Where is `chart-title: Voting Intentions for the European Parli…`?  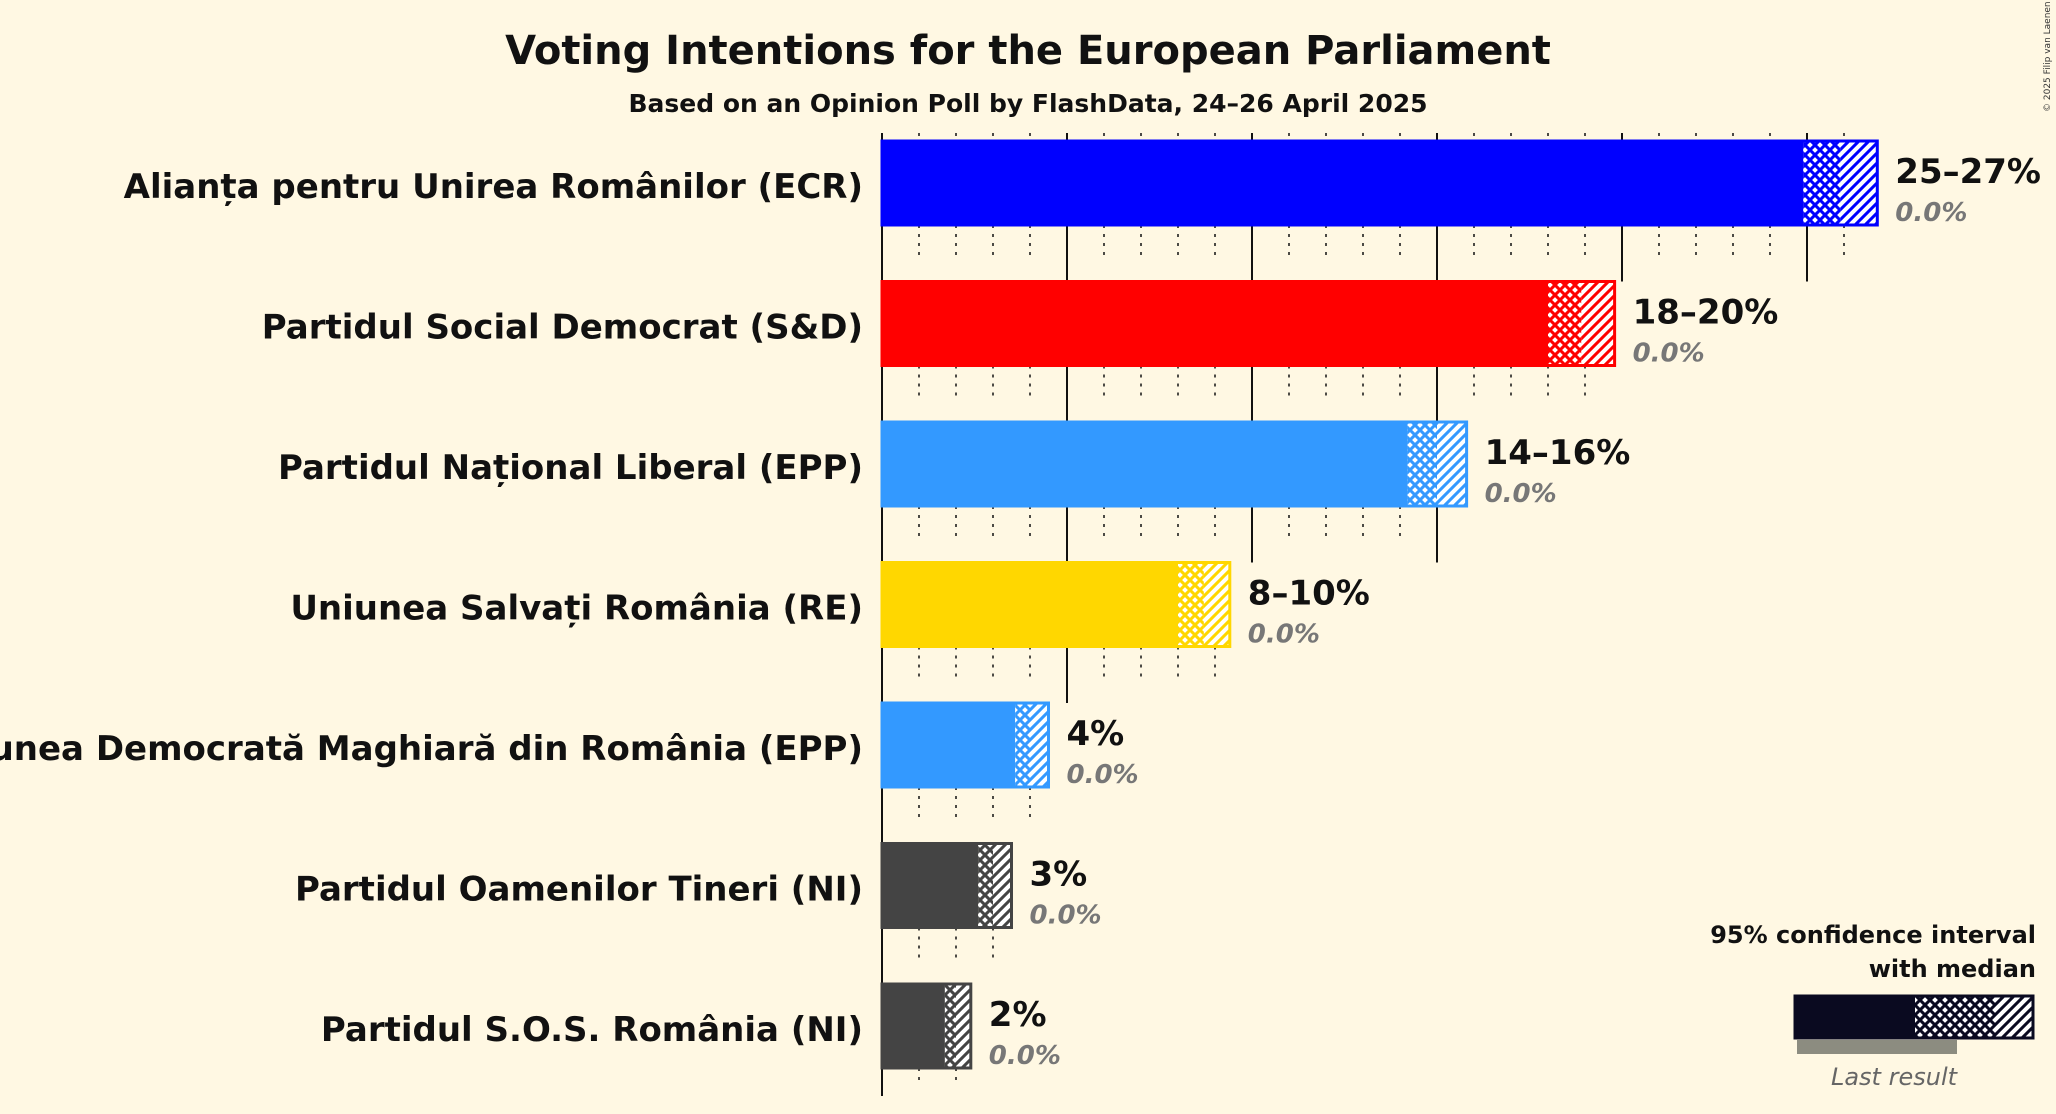
chart-title: Voting Intentions for the European Parli… is located at coordinates (1028, 51).